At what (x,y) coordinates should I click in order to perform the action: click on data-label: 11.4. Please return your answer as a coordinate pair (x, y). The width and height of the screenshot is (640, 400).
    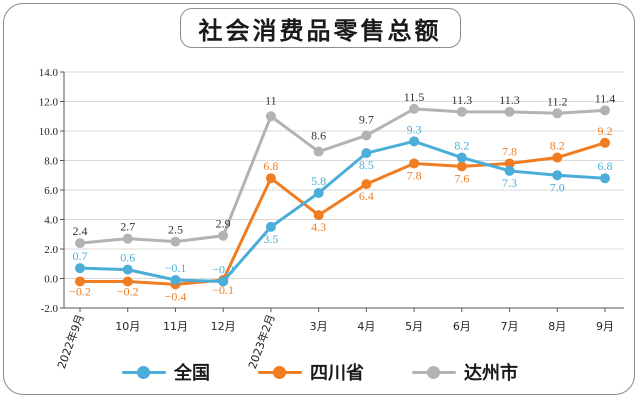
    Looking at the image, I should click on (605, 98).